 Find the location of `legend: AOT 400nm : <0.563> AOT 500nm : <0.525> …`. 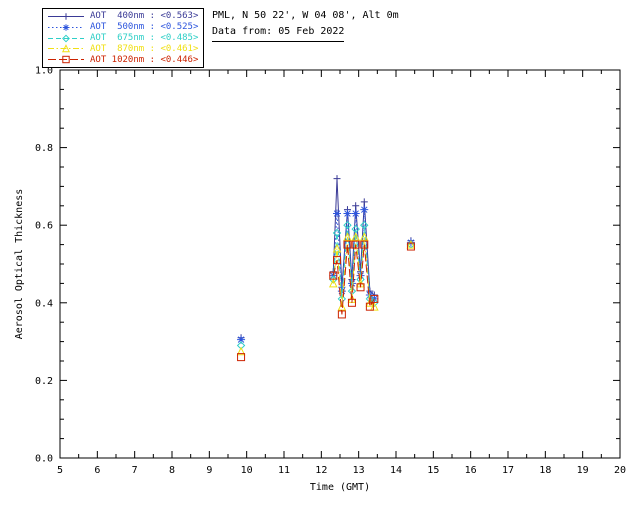

legend: AOT 400nm : <0.563> AOT 500nm : <0.525> … is located at coordinates (123, 38).